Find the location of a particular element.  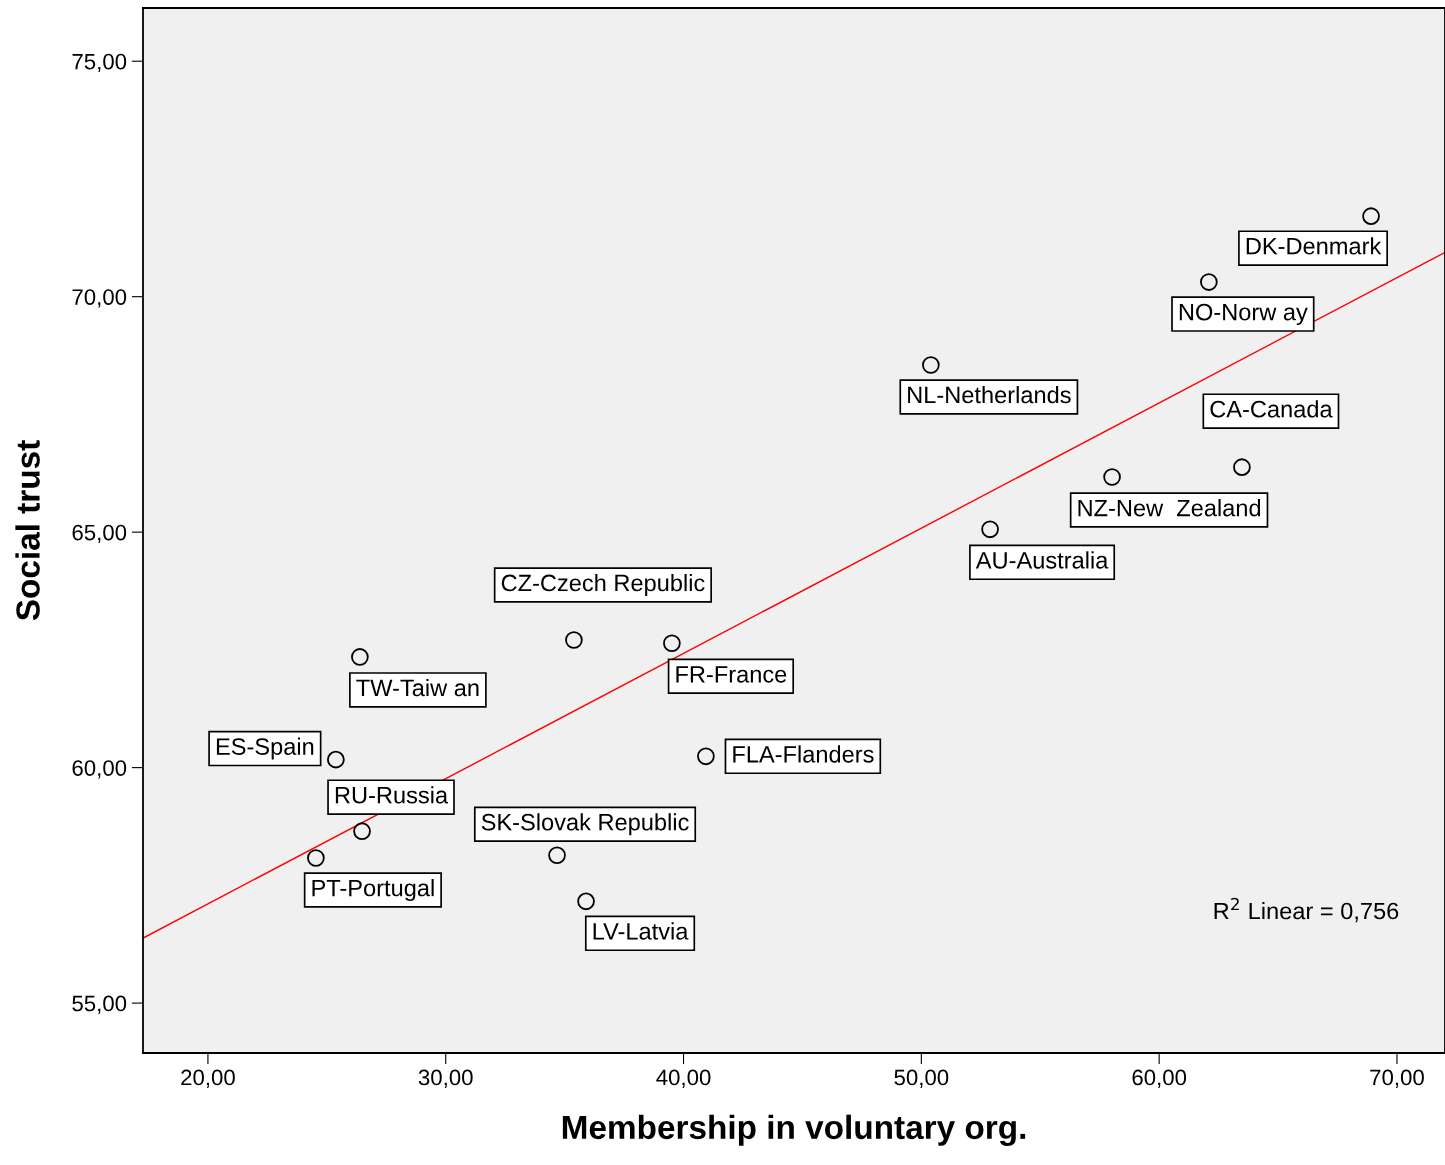

annotation: PT-Portugal is located at coordinates (373, 890).